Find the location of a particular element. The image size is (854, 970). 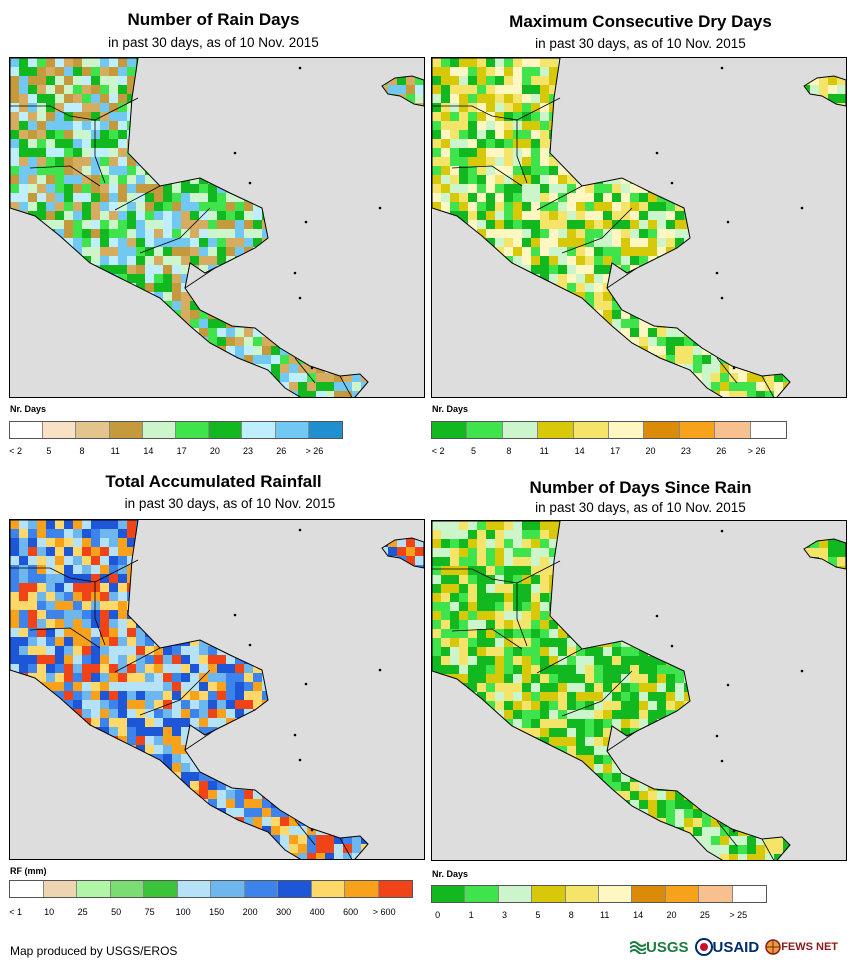

panel-title: Number of Days Since Rain is located at coordinates (640, 487).